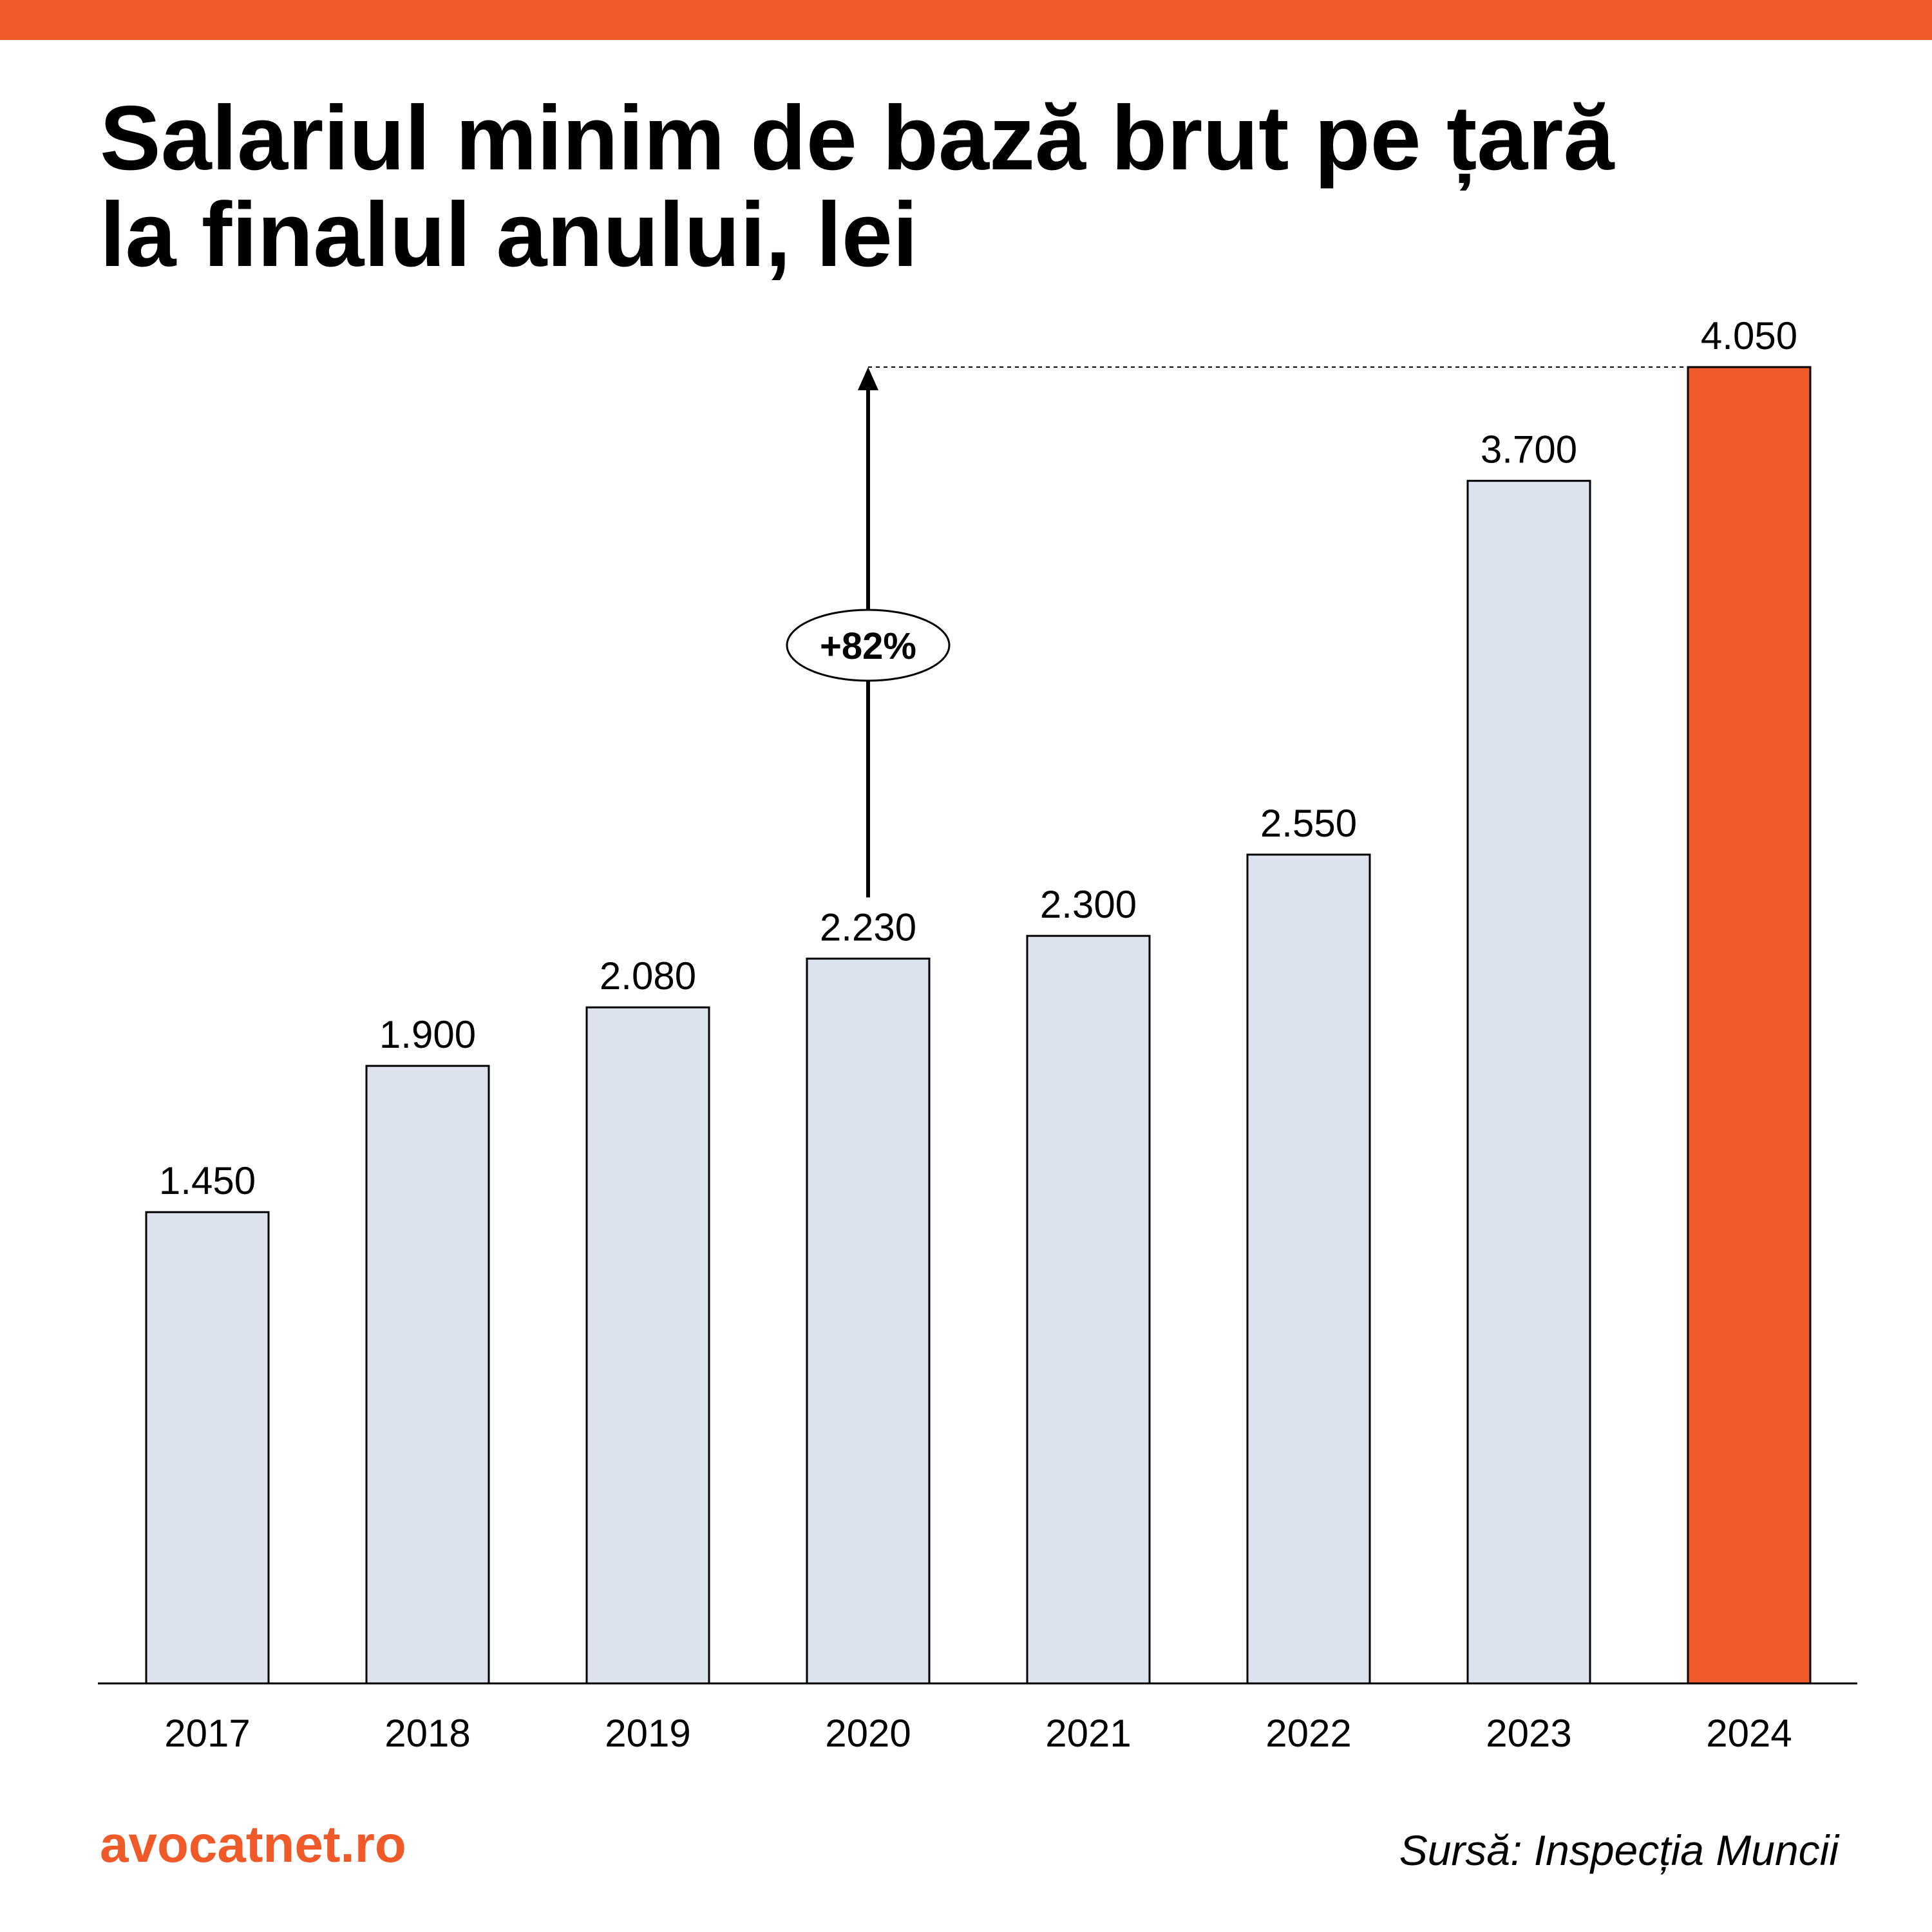 The image size is (1932, 1932). Describe the element at coordinates (207, 1180) in the screenshot. I see `value-label-2017: 1.450` at that location.